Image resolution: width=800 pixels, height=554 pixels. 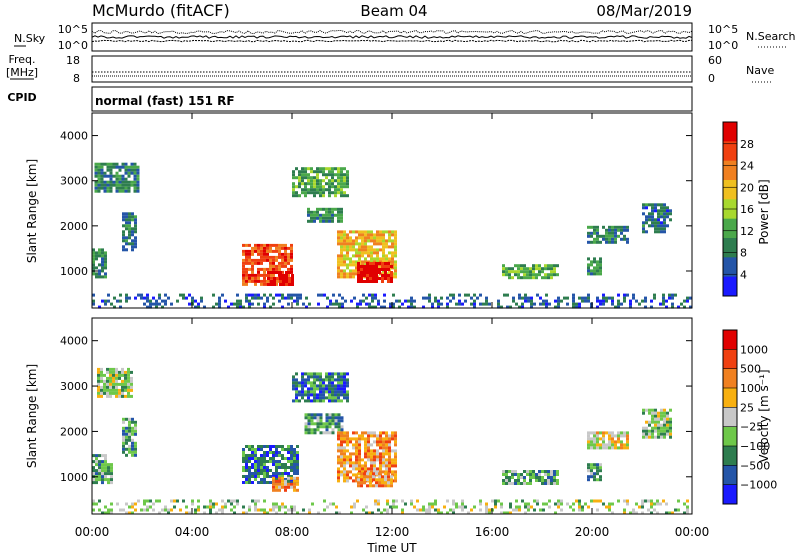 I want to click on x-axis-labels: 00:00 04:00 08:00 12:00 16:00 20:00 00:00, so click(x=392, y=532).